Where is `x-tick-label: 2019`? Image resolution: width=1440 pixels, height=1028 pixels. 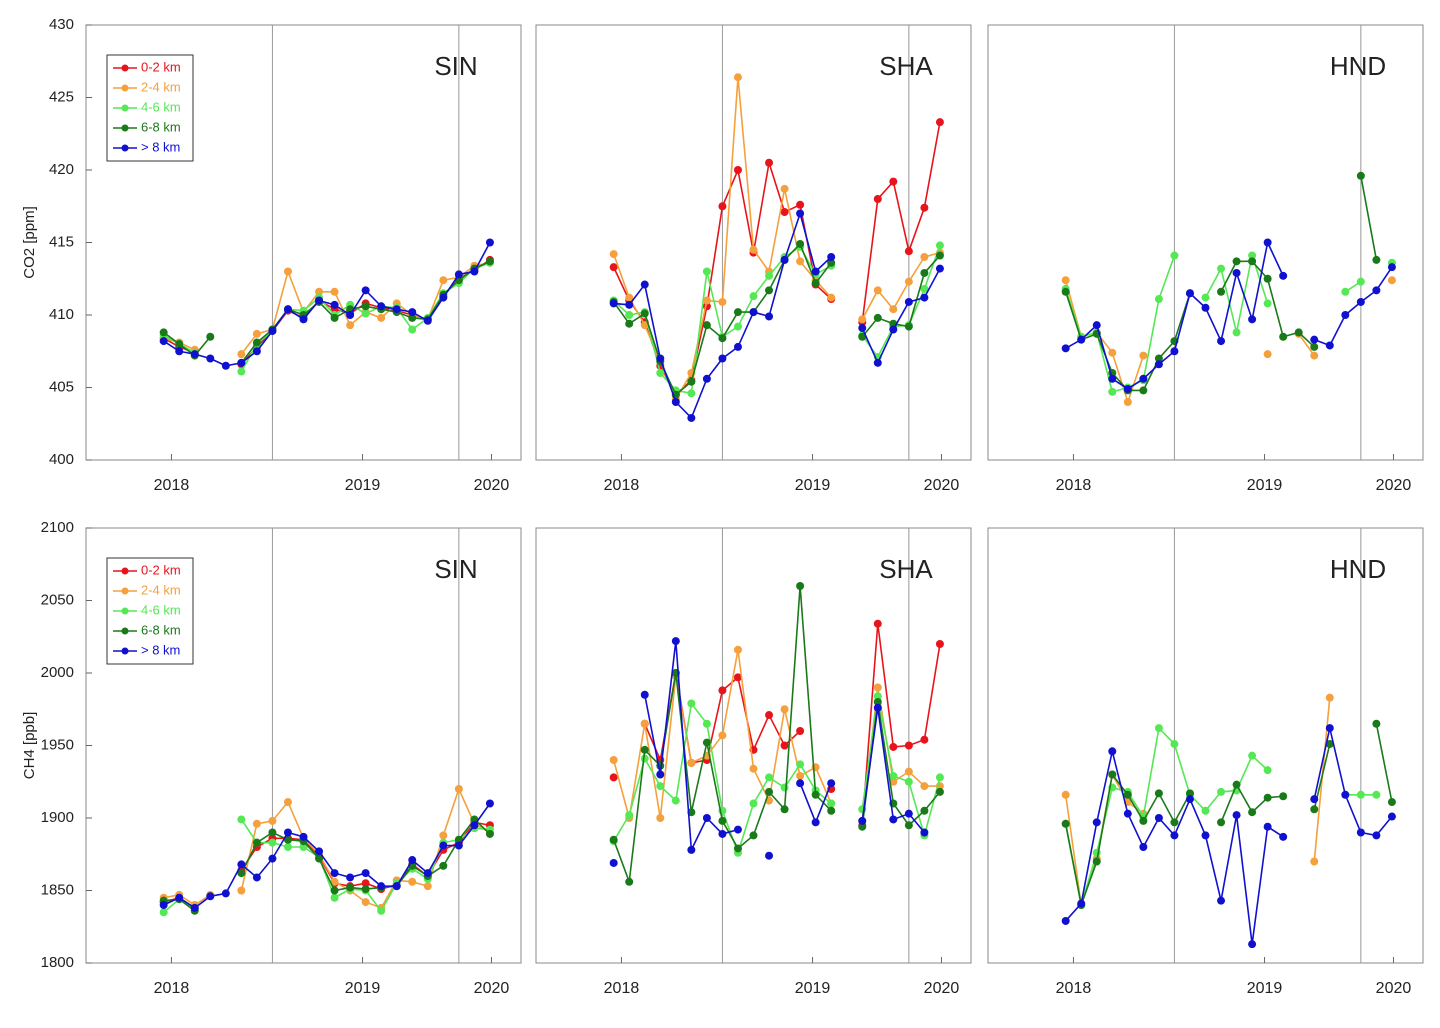 x-tick-label: 2019 is located at coordinates (363, 485).